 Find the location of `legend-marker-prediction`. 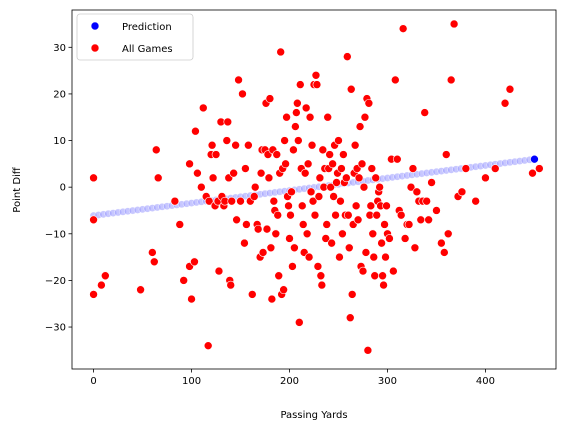

legend-marker-prediction is located at coordinates (95, 26).